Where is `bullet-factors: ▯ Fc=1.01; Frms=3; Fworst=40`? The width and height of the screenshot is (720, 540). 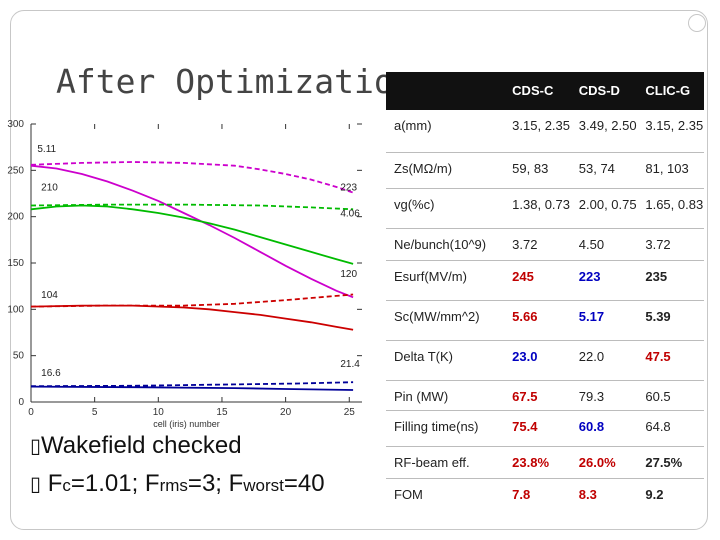
bullet-factors: ▯ Fc=1.01; Frms=3; Fworst=40 is located at coordinates (177, 485).